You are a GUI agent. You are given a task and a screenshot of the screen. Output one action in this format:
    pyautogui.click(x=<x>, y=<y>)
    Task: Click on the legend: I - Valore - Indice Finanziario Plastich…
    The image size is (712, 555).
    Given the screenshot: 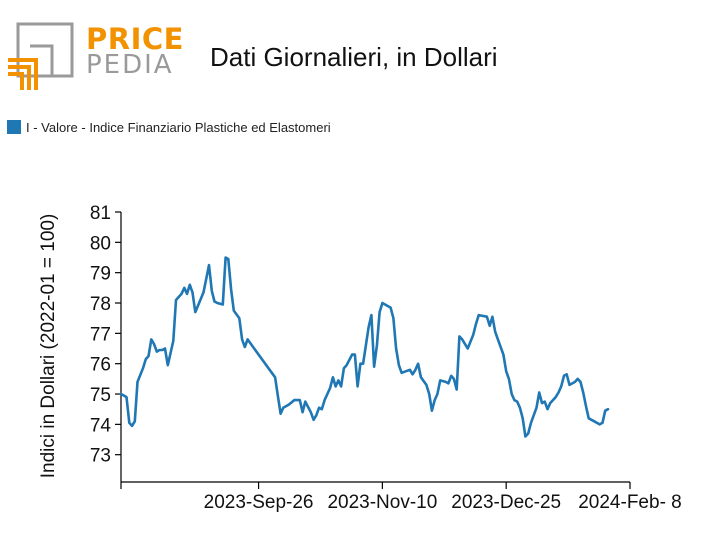 What is the action you would take?
    pyautogui.click(x=169, y=127)
    